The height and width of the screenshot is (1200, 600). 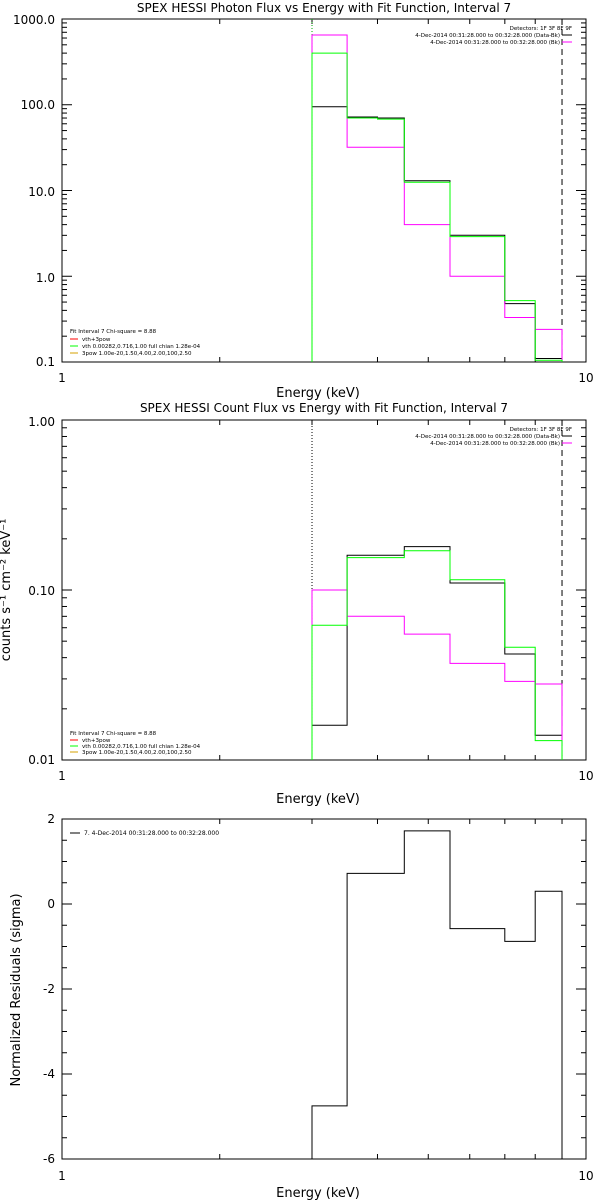 I want to click on y-tick-label: 0.1, so click(x=45, y=362).